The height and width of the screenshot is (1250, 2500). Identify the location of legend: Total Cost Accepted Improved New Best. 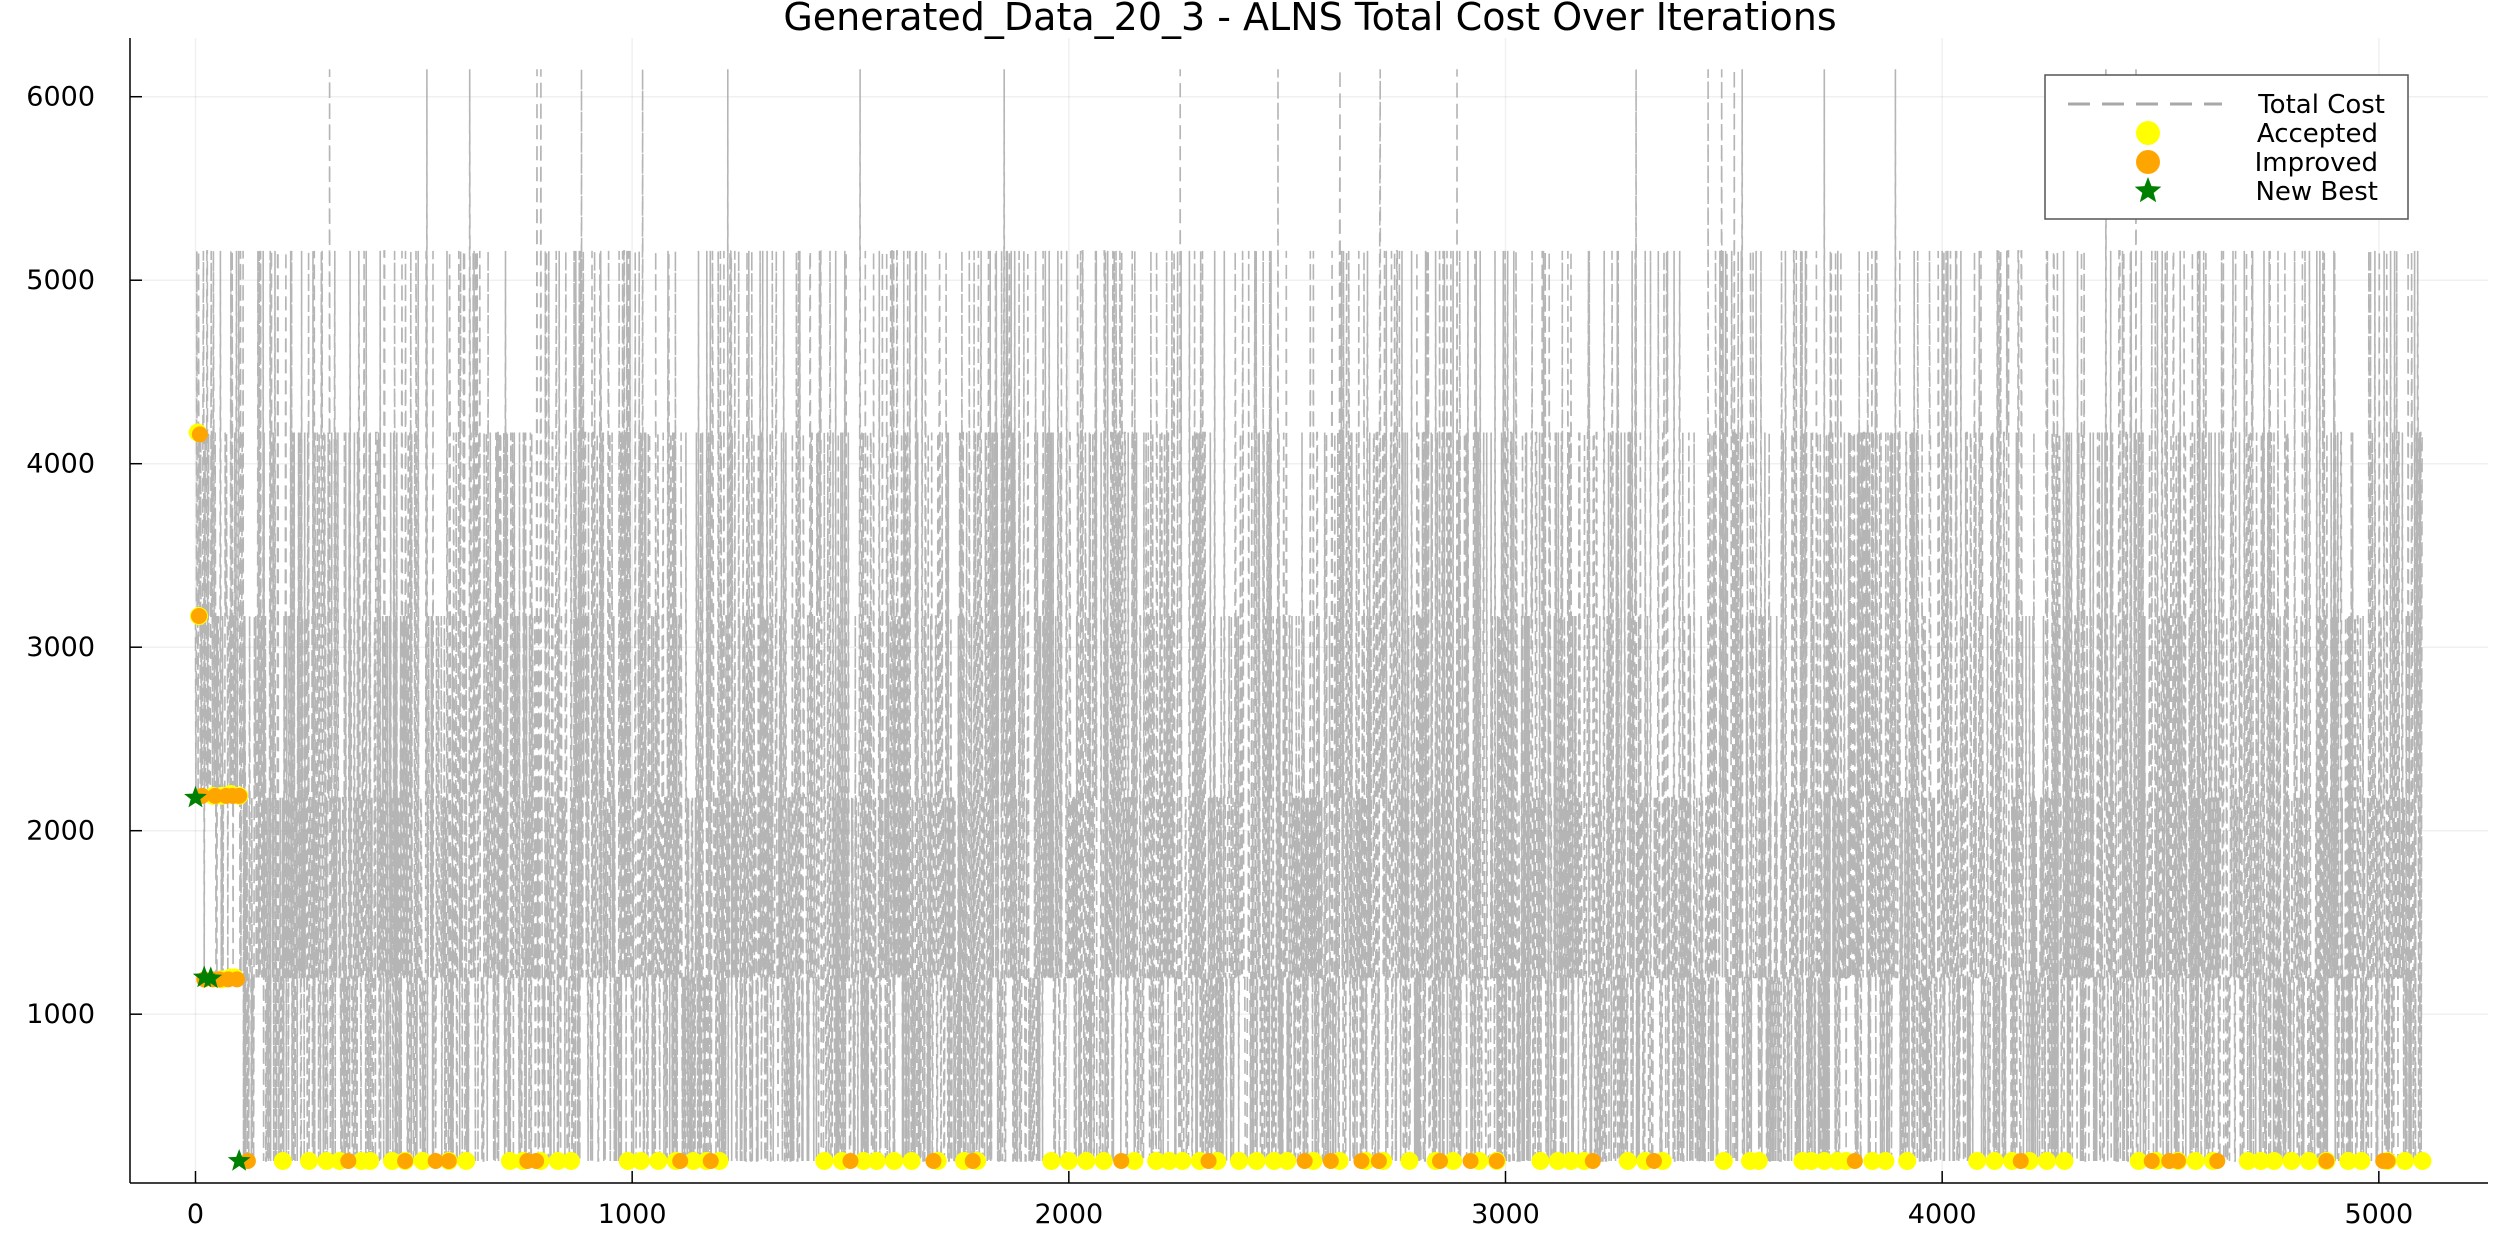
(2226, 147).